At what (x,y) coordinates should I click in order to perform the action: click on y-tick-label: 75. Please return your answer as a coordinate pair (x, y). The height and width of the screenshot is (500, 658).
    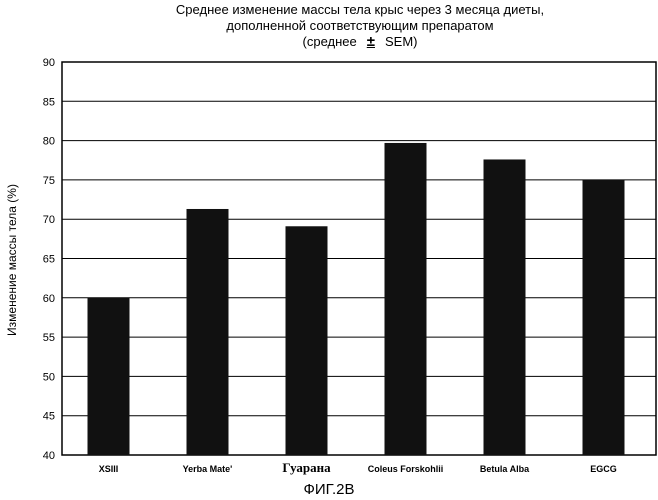
    Looking at the image, I should click on (49, 181).